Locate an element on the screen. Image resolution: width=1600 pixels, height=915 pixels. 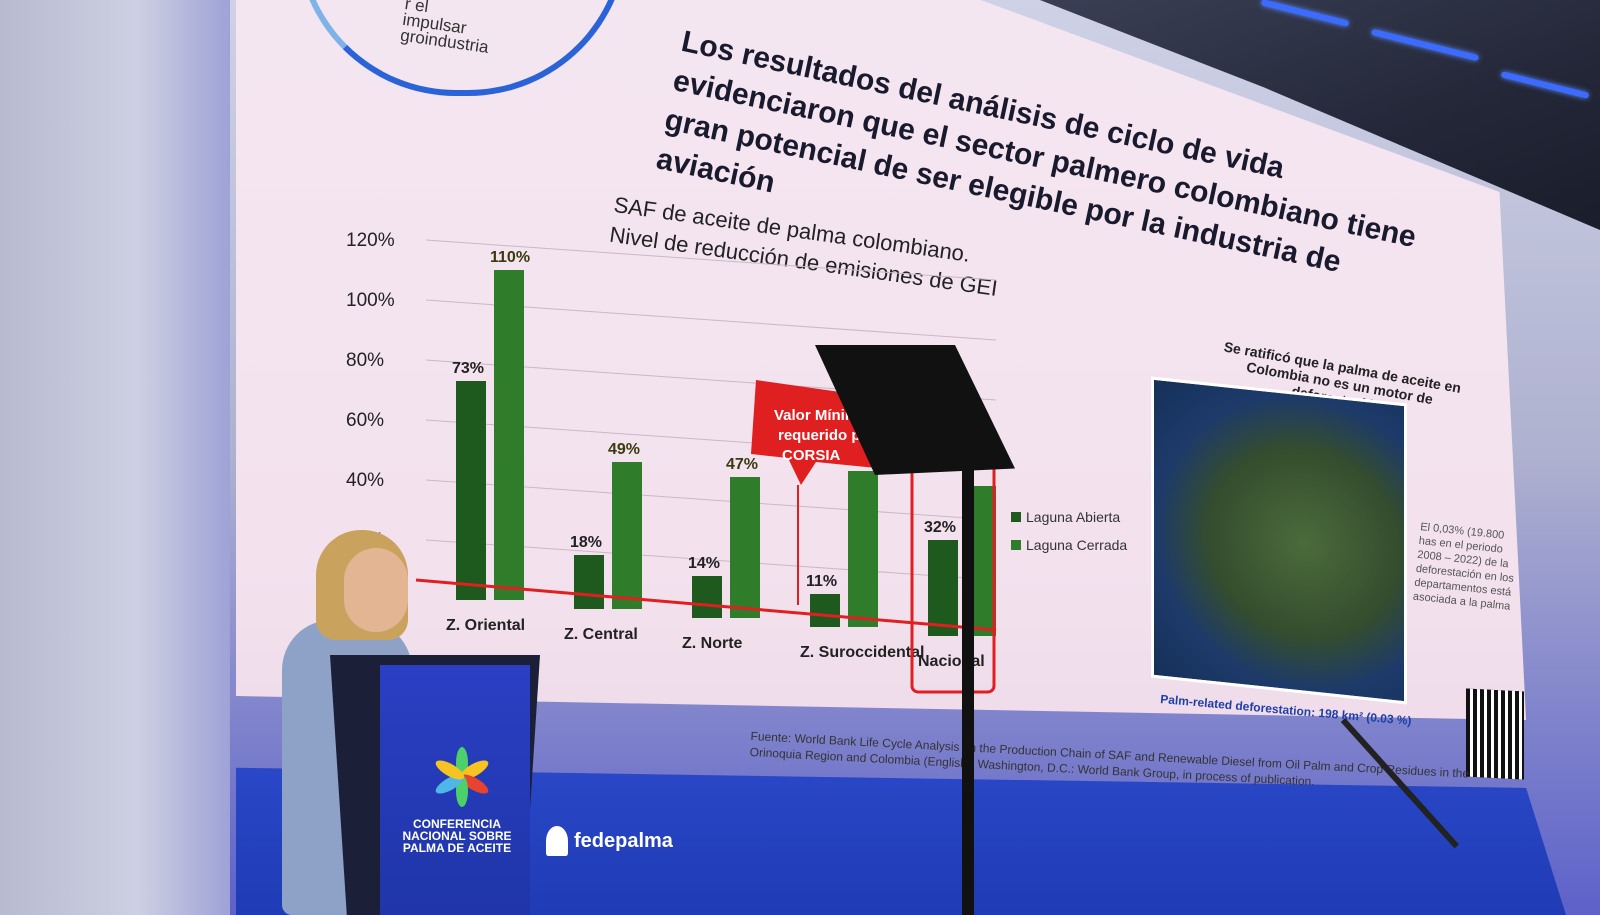
threshold-line is located at coordinates (706, 605).